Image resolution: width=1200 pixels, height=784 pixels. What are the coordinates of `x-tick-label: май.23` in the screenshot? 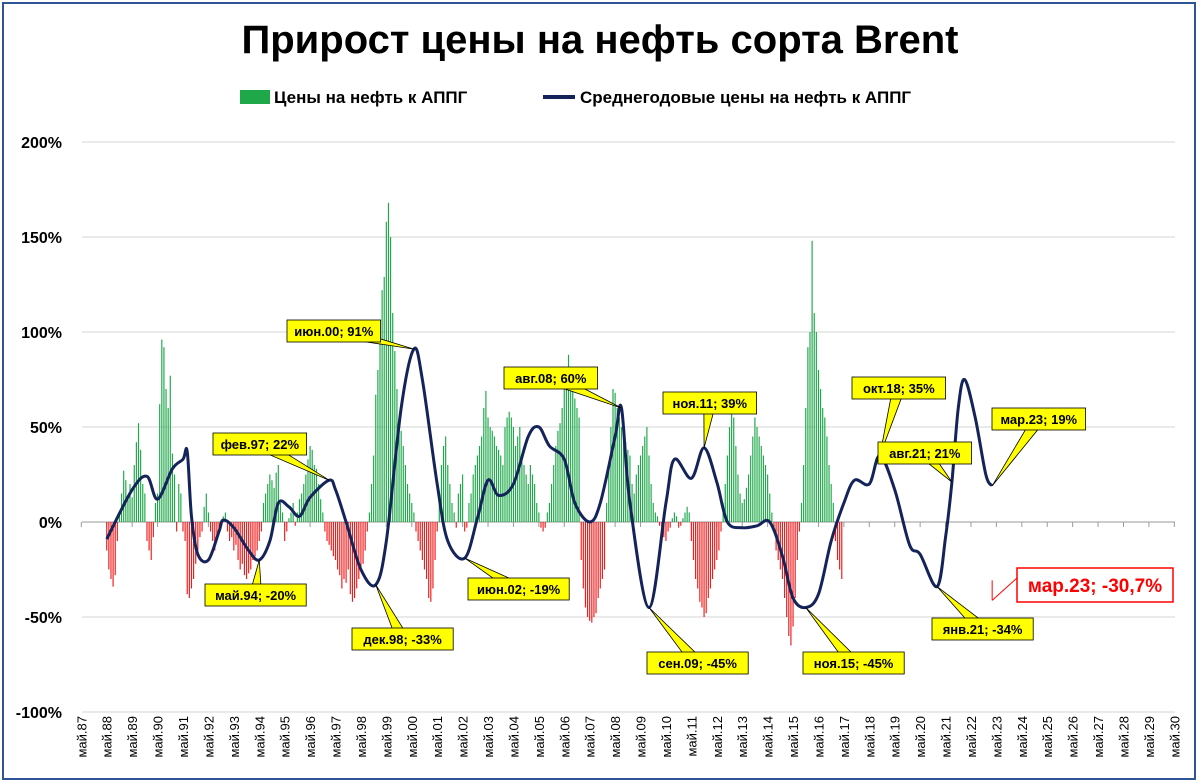 It's located at (996, 737).